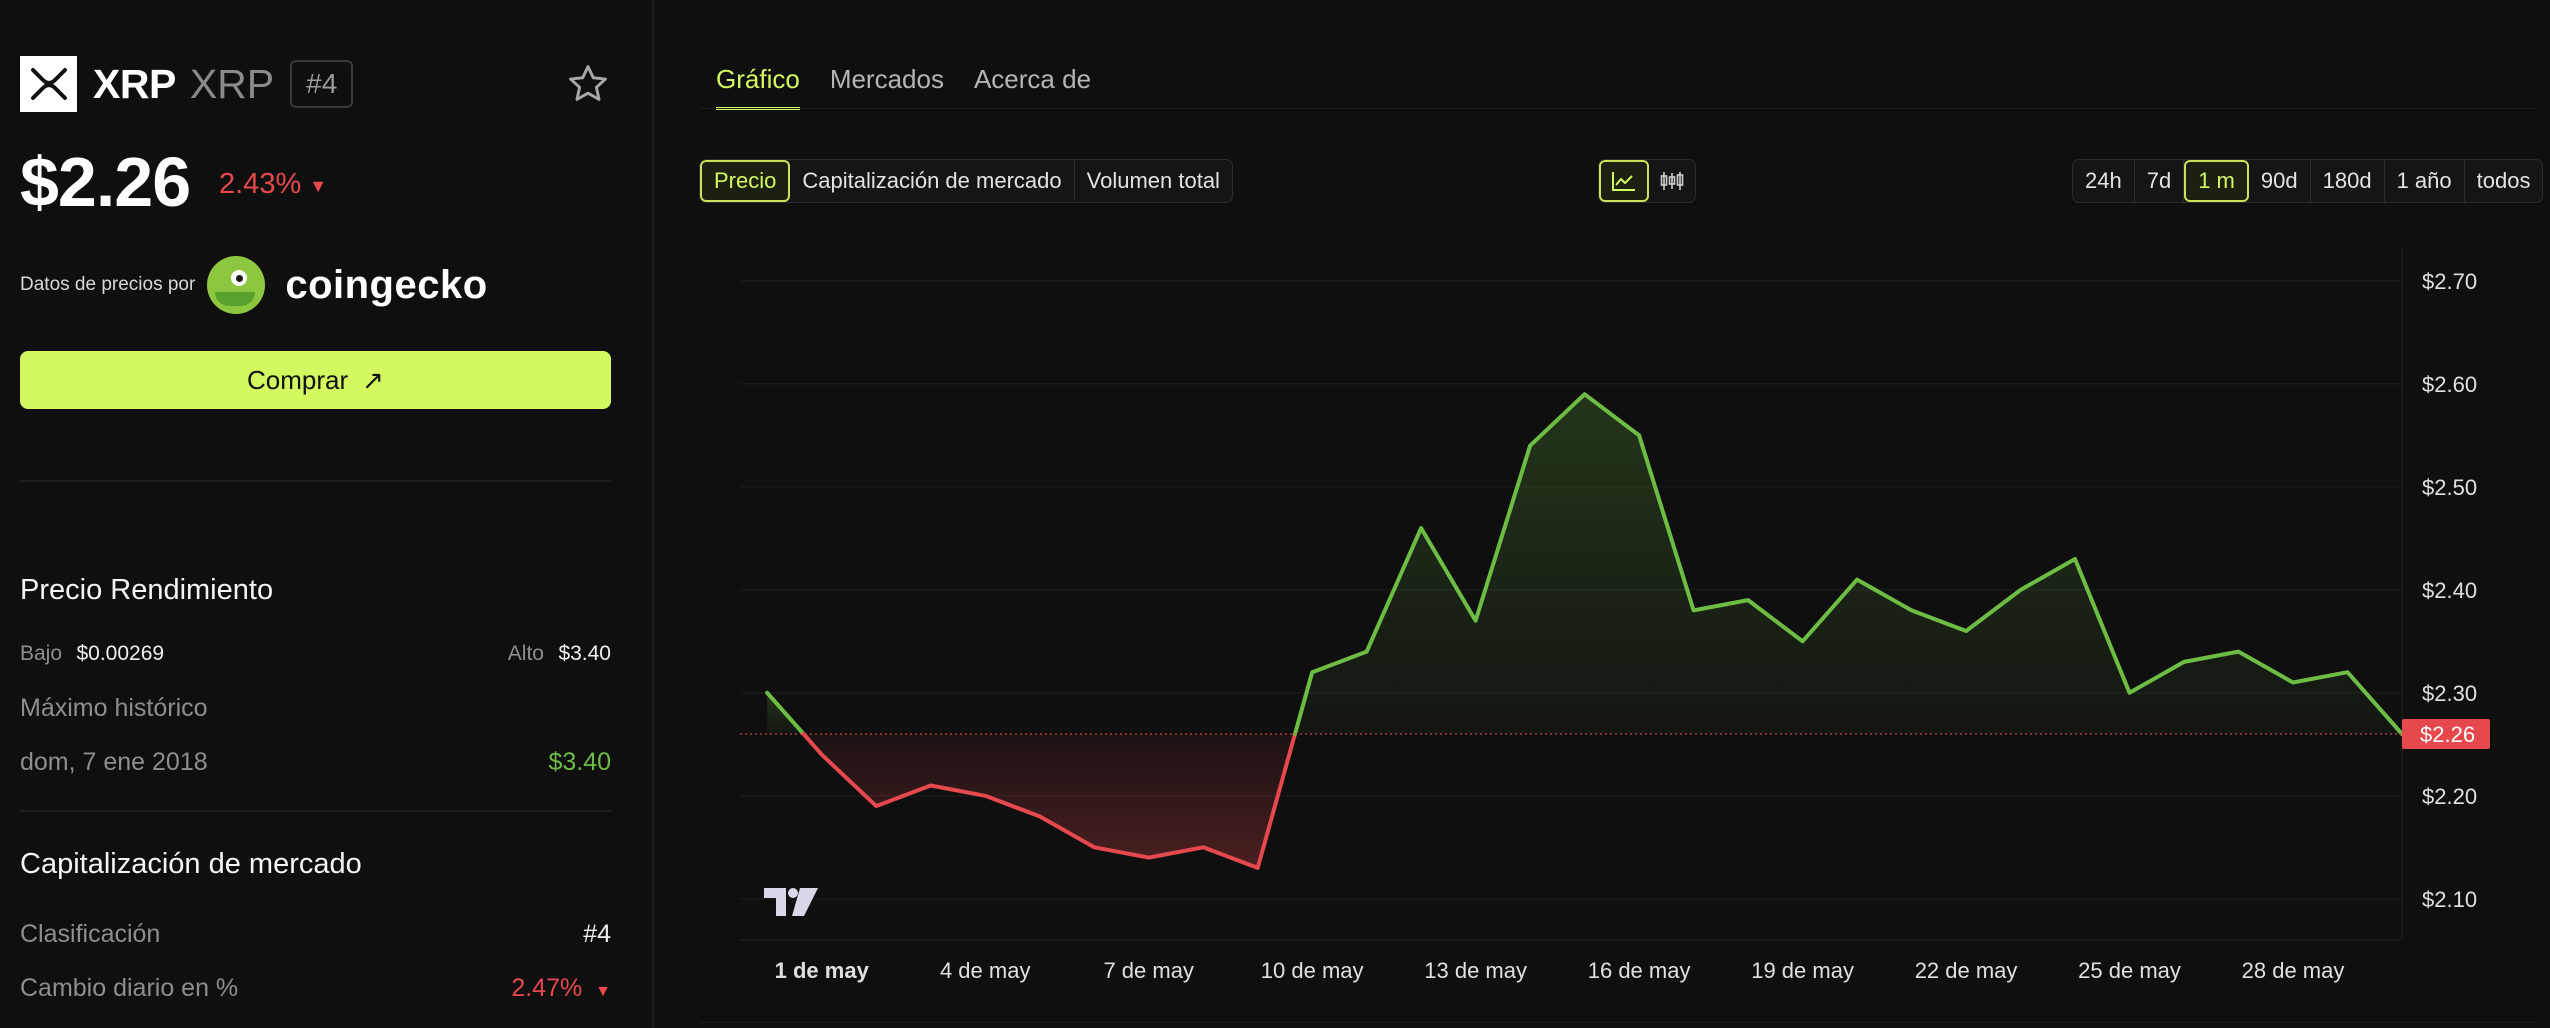  What do you see at coordinates (584, 653) in the screenshot?
I see `high-value: $3.40` at bounding box center [584, 653].